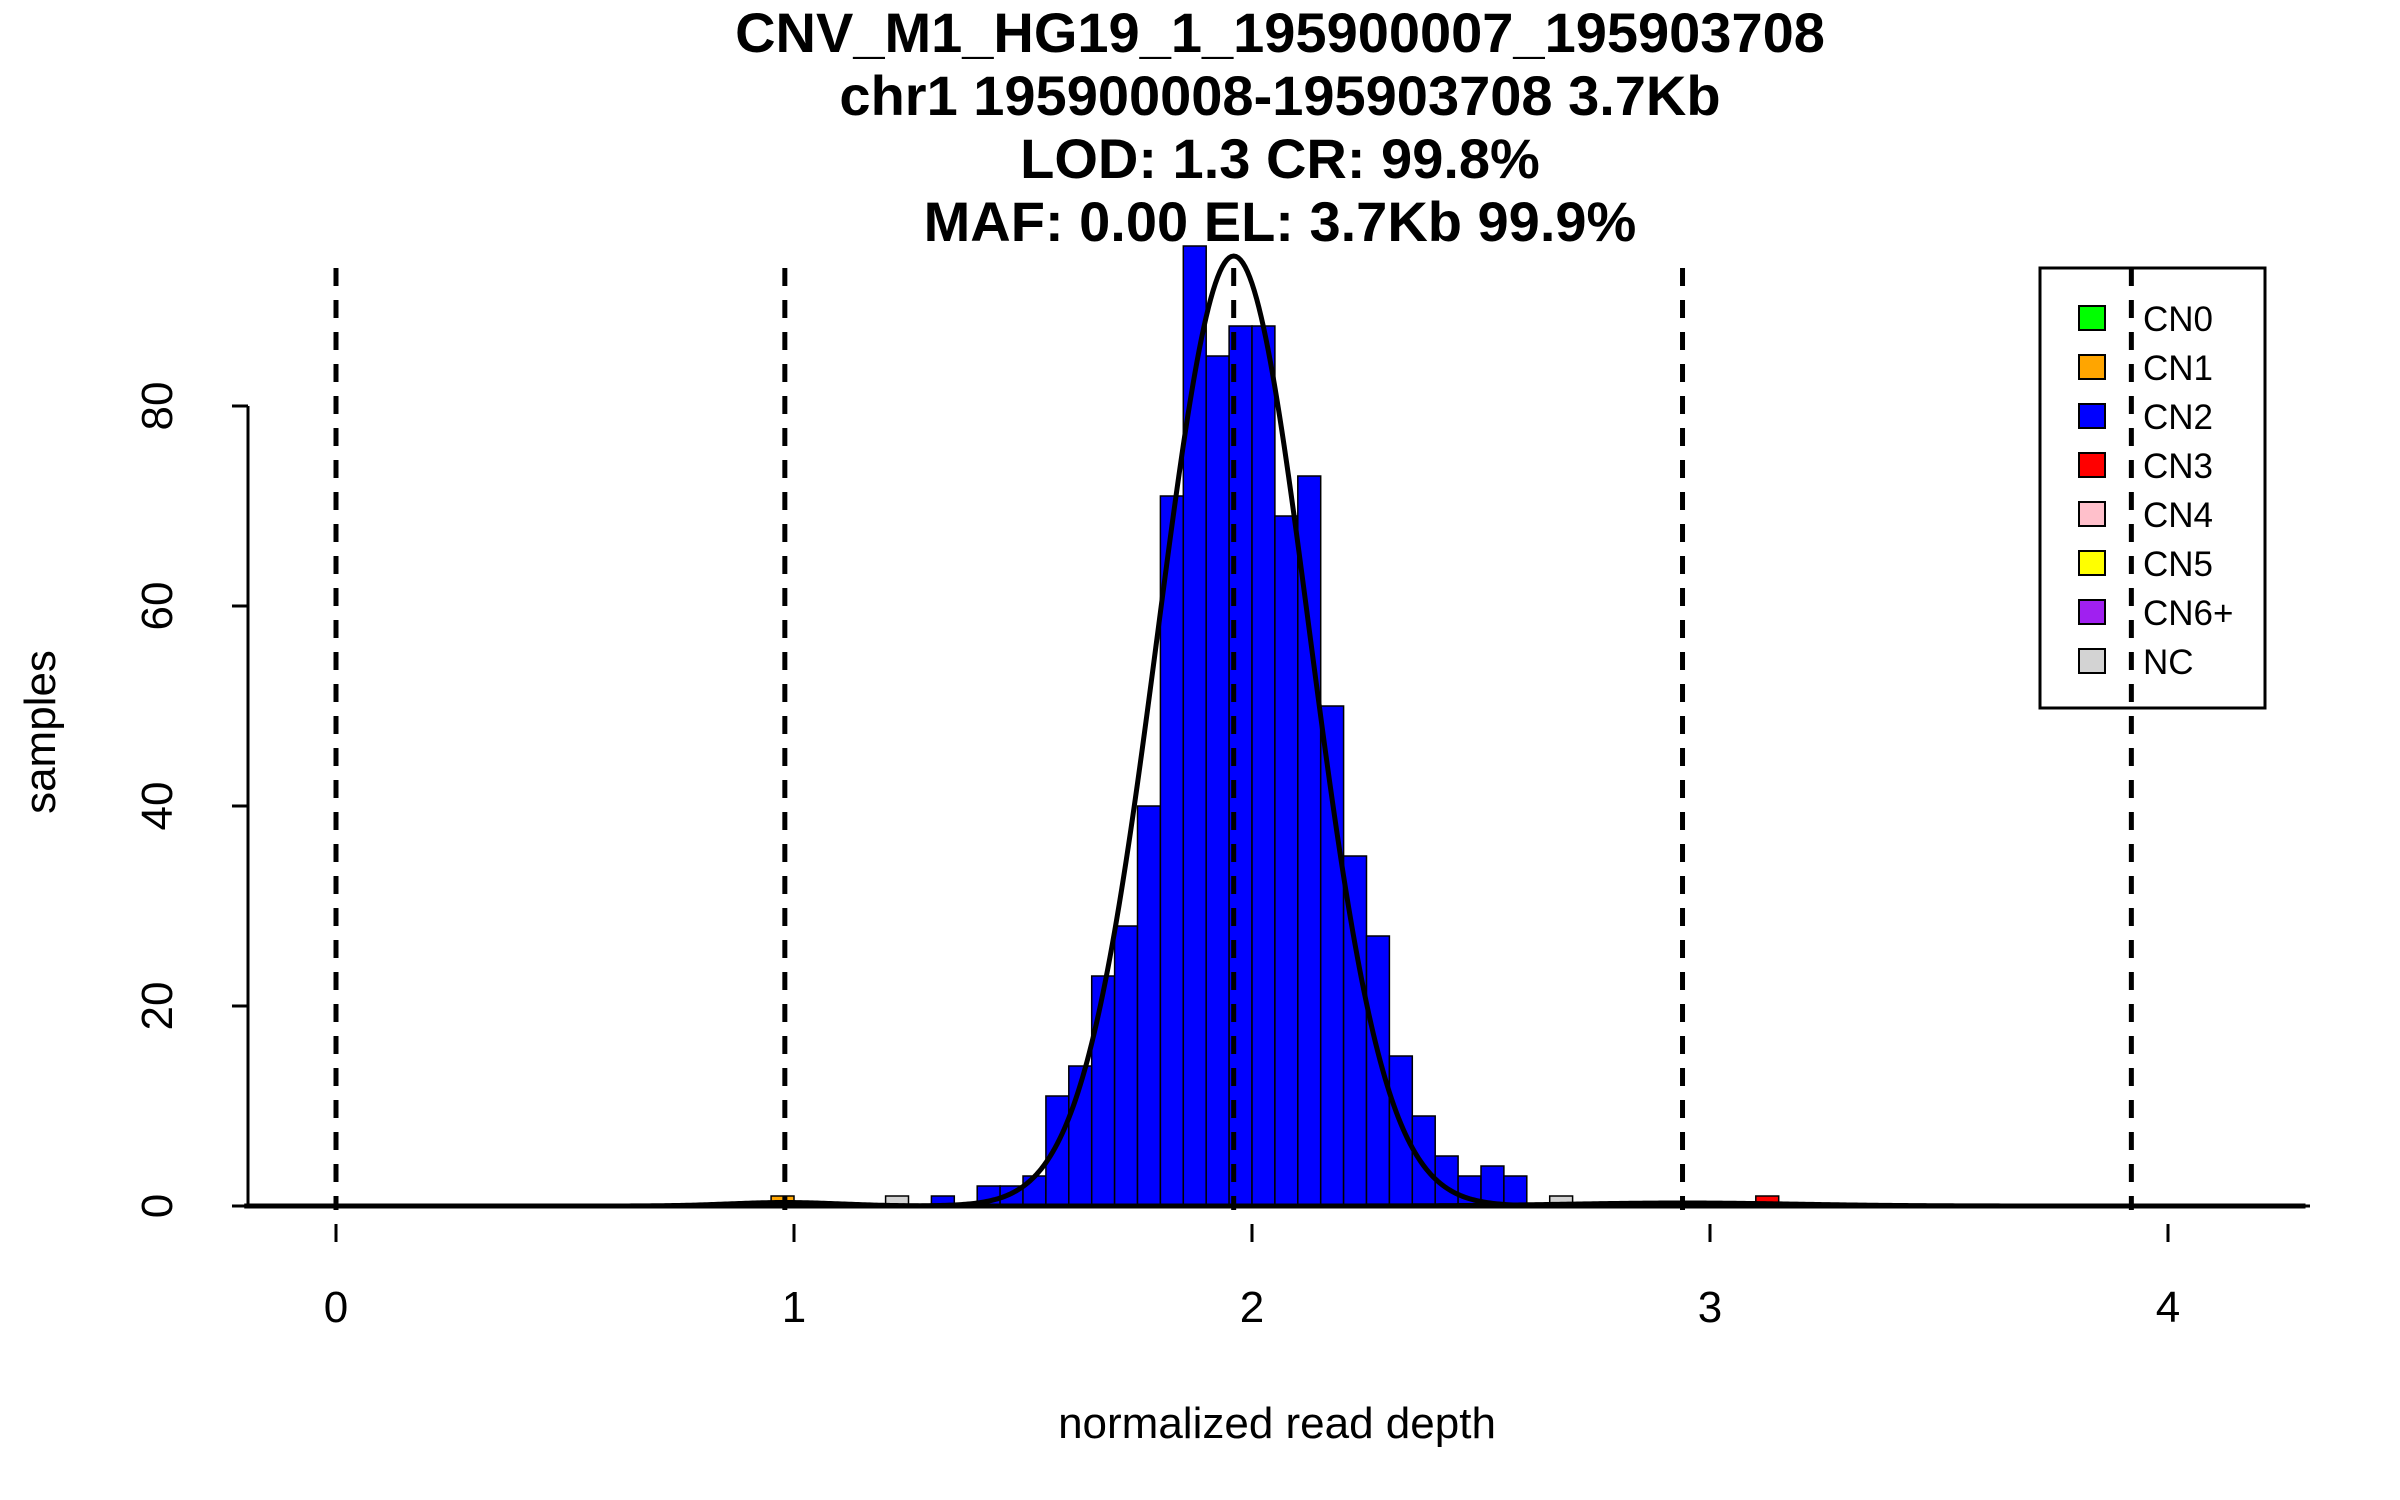 The width and height of the screenshot is (2400, 1500). I want to click on title-line-3: LOD: 1.3 CR: 99.8%, so click(1280, 158).